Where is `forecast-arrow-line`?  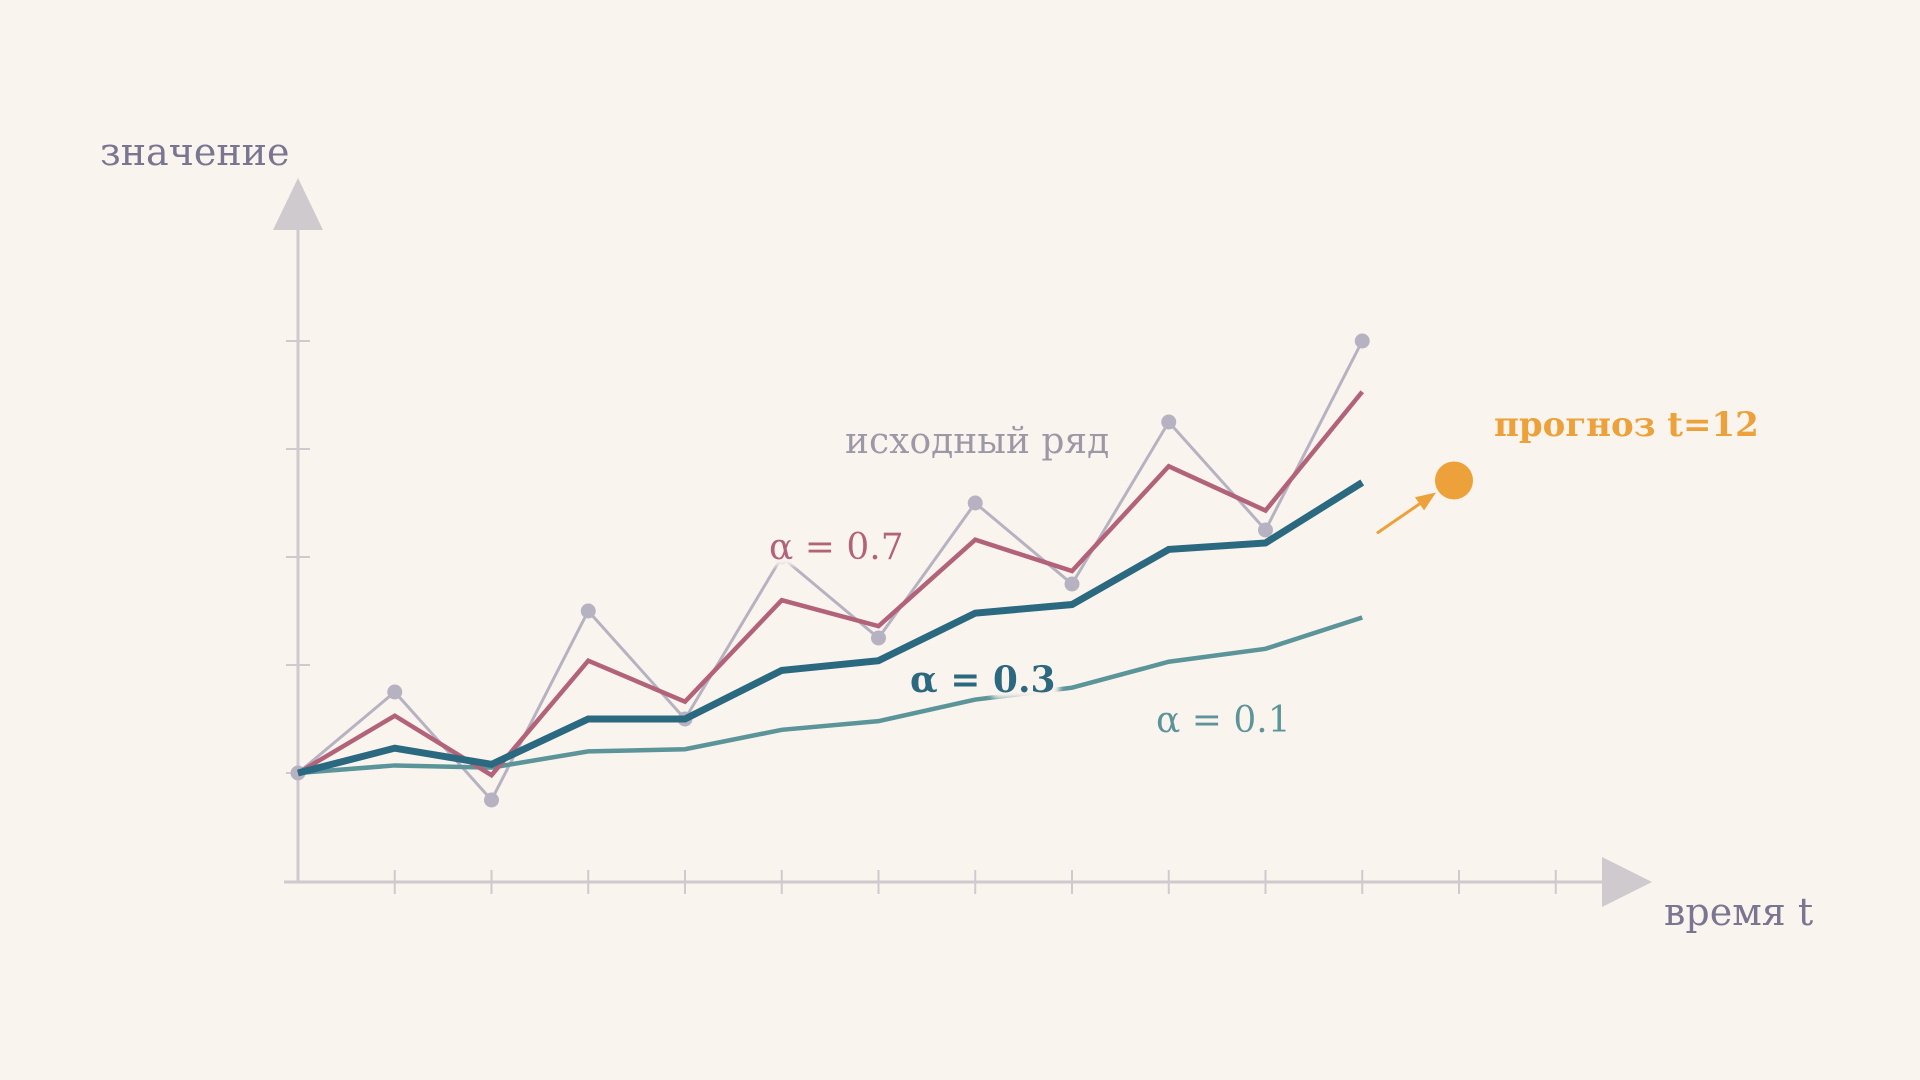 forecast-arrow-line is located at coordinates (1402, 515).